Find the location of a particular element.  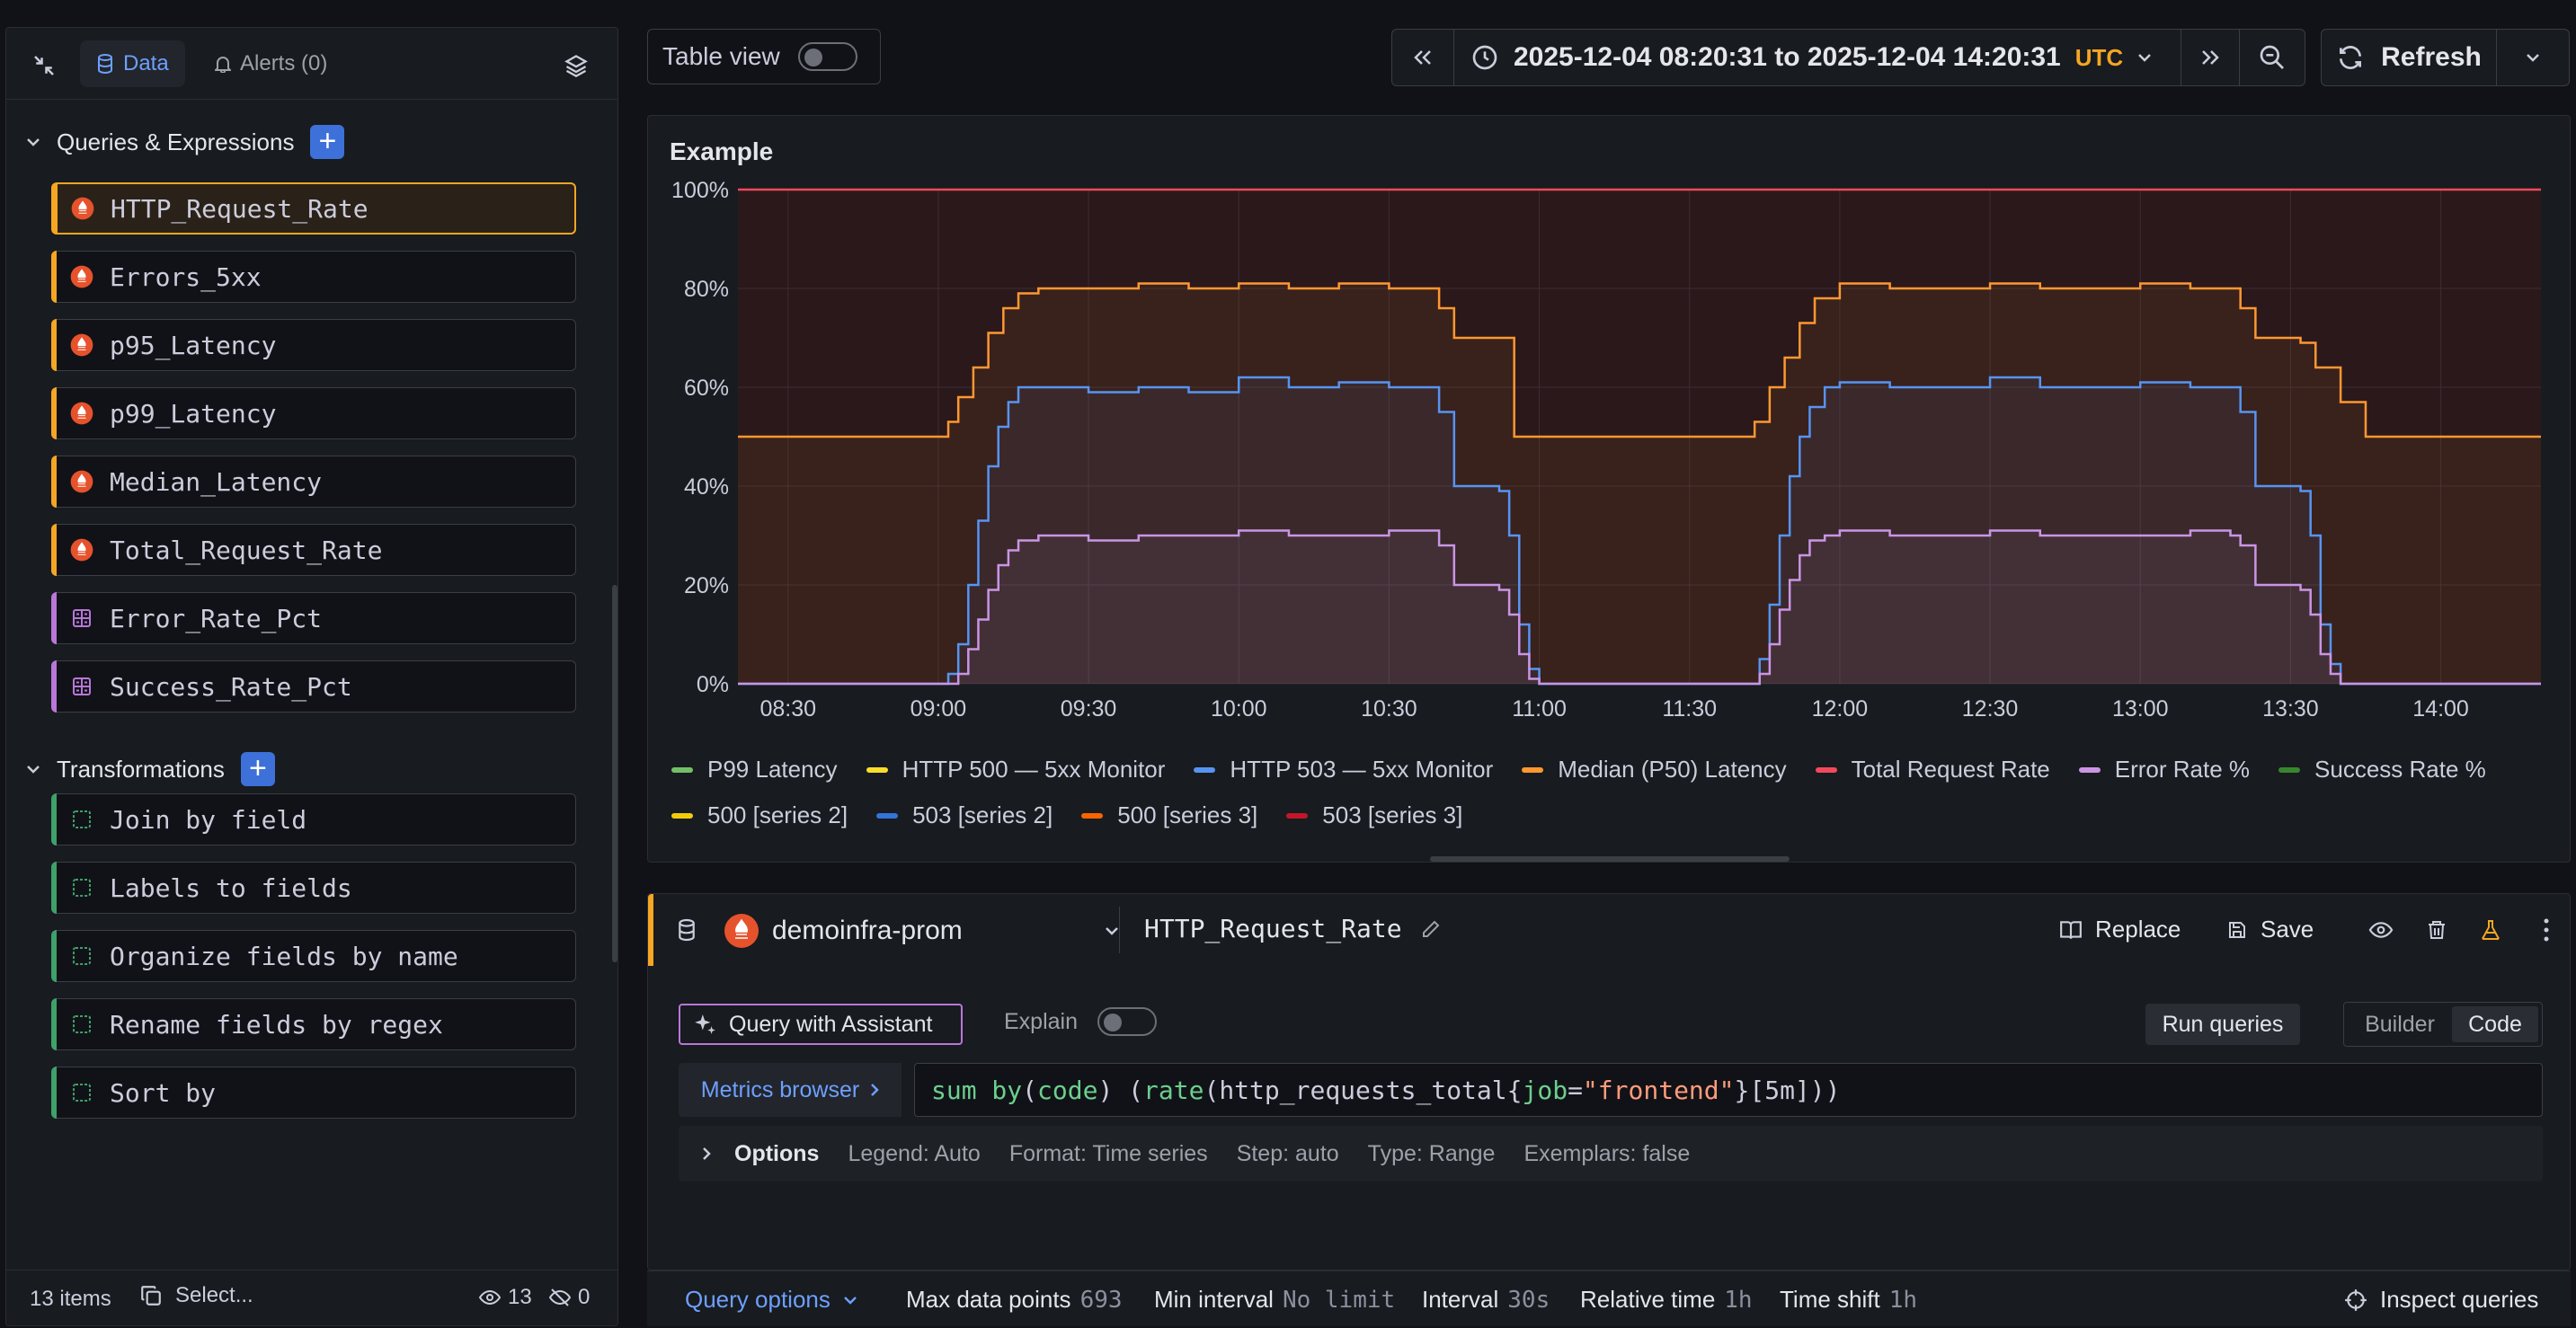

item-label: Success_Rate_Pct is located at coordinates (231, 687).